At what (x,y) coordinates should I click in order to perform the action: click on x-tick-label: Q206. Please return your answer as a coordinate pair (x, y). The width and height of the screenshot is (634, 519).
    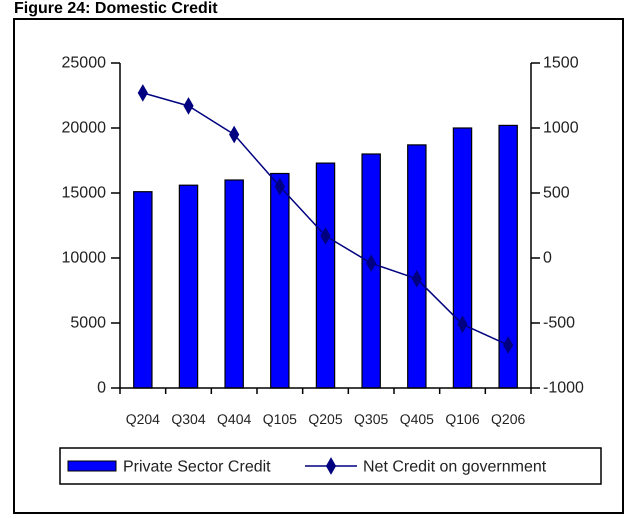
    Looking at the image, I should click on (508, 419).